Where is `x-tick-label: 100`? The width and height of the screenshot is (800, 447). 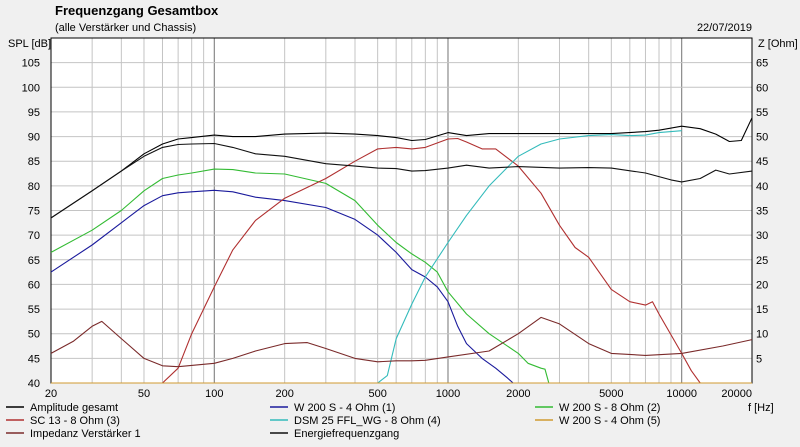 x-tick-label: 100 is located at coordinates (214, 394).